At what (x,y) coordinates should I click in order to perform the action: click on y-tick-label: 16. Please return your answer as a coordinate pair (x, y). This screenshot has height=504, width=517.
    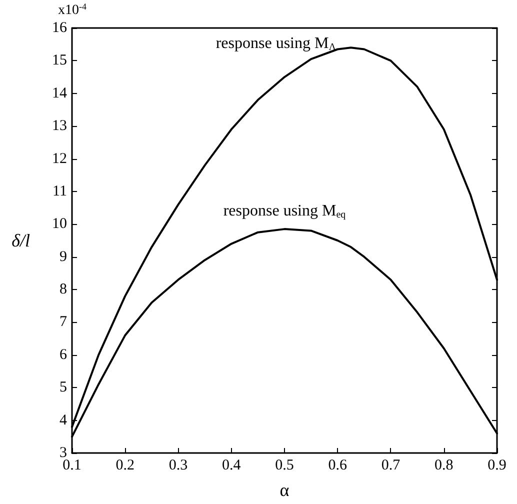
    Looking at the image, I should click on (60, 28).